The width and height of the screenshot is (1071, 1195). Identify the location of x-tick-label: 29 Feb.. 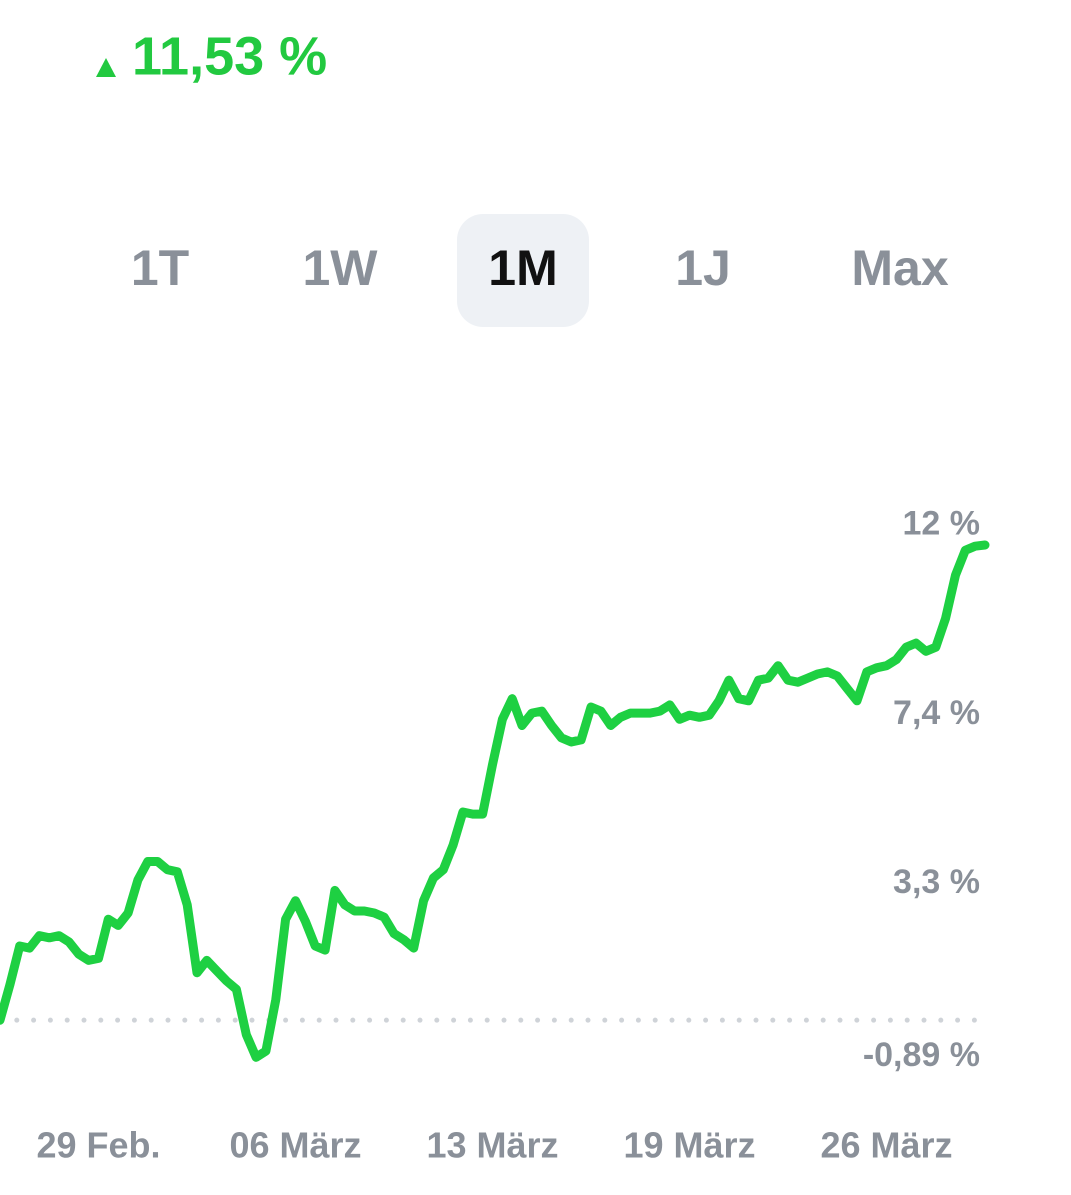
(98, 1145).